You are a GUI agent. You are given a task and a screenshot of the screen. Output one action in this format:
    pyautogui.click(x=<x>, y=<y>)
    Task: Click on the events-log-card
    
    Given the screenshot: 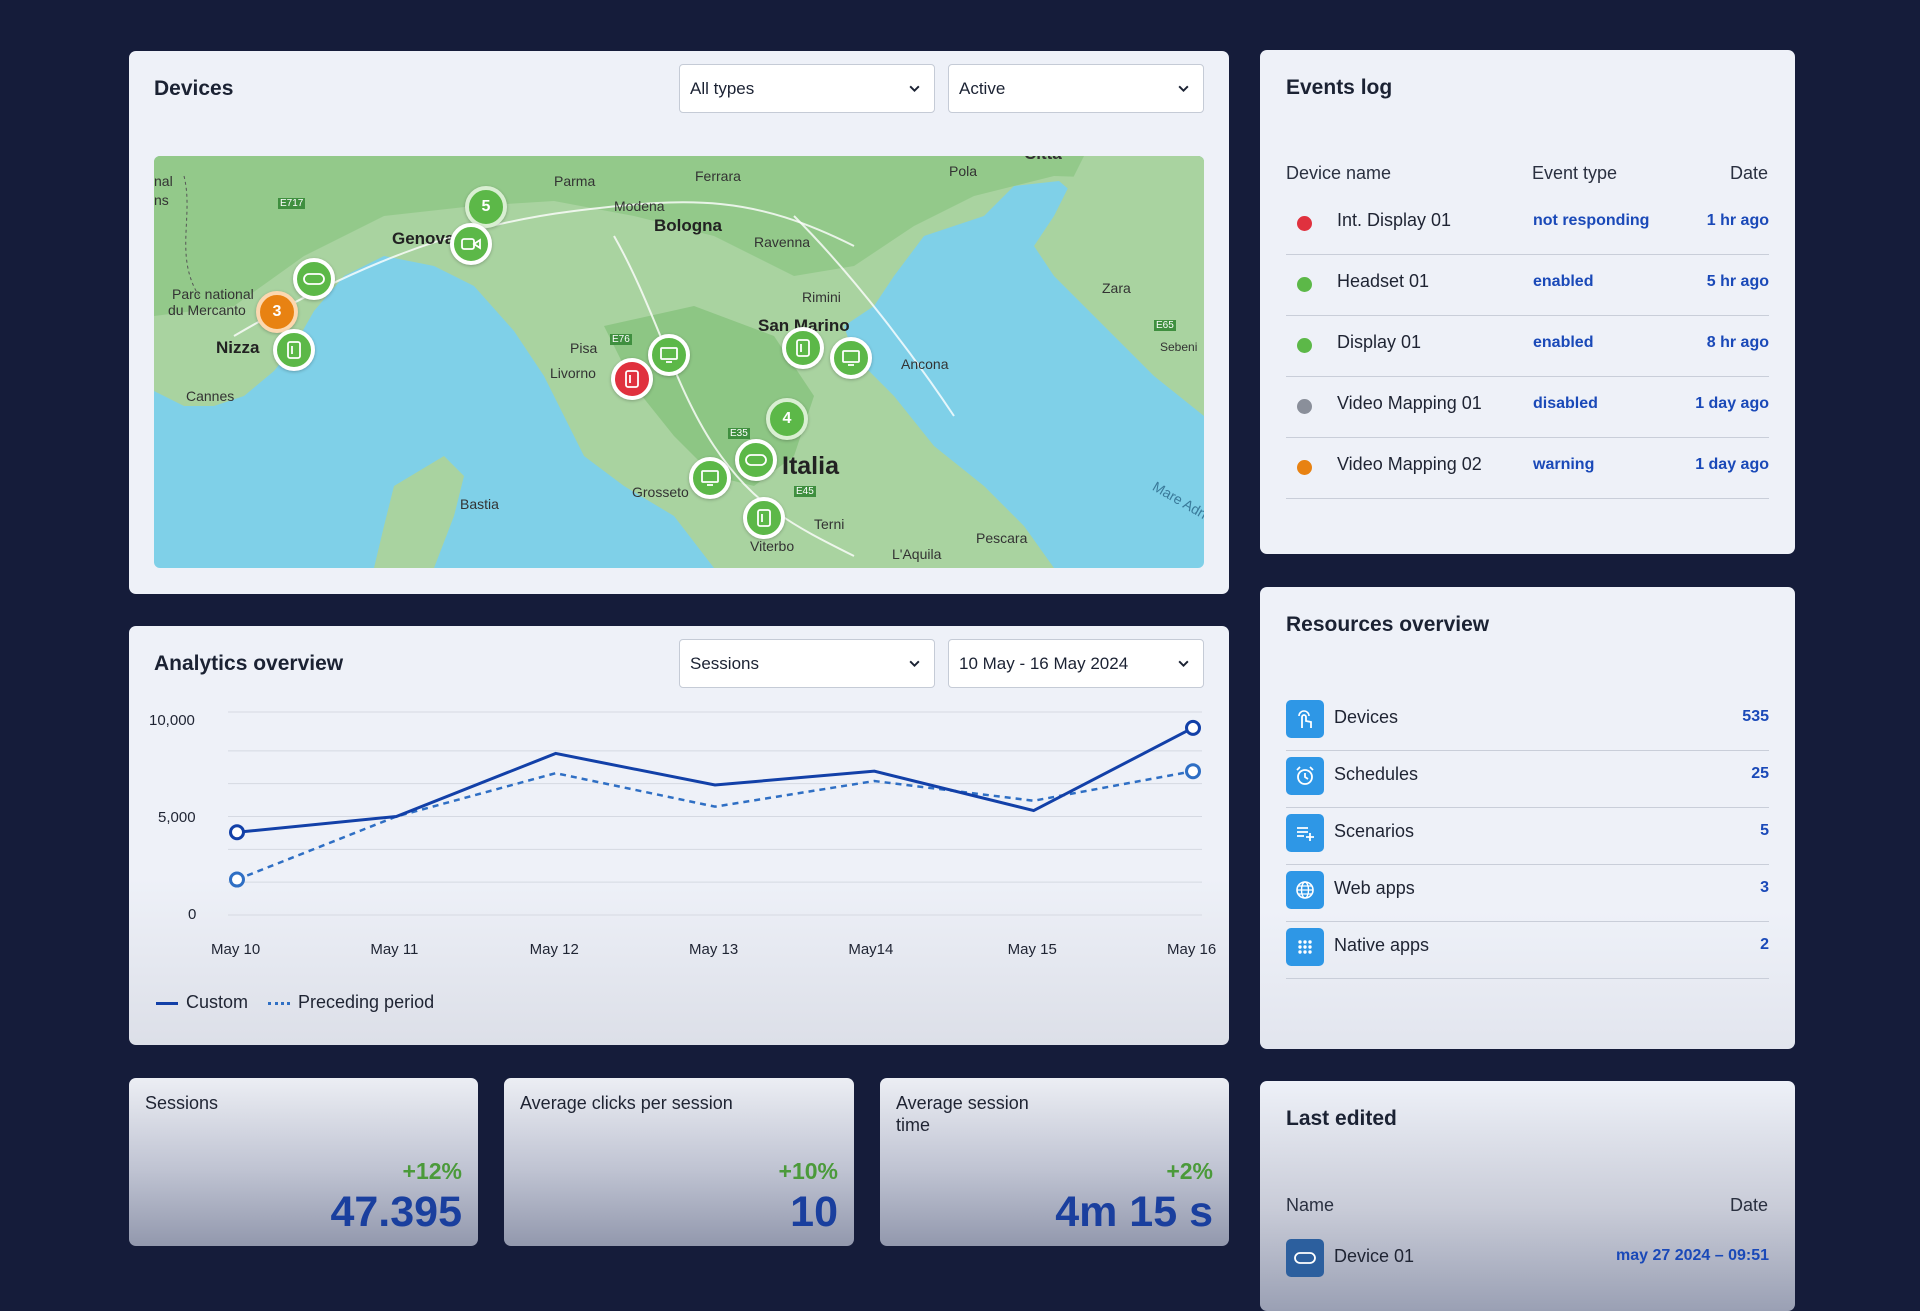 What is the action you would take?
    pyautogui.click(x=1527, y=302)
    